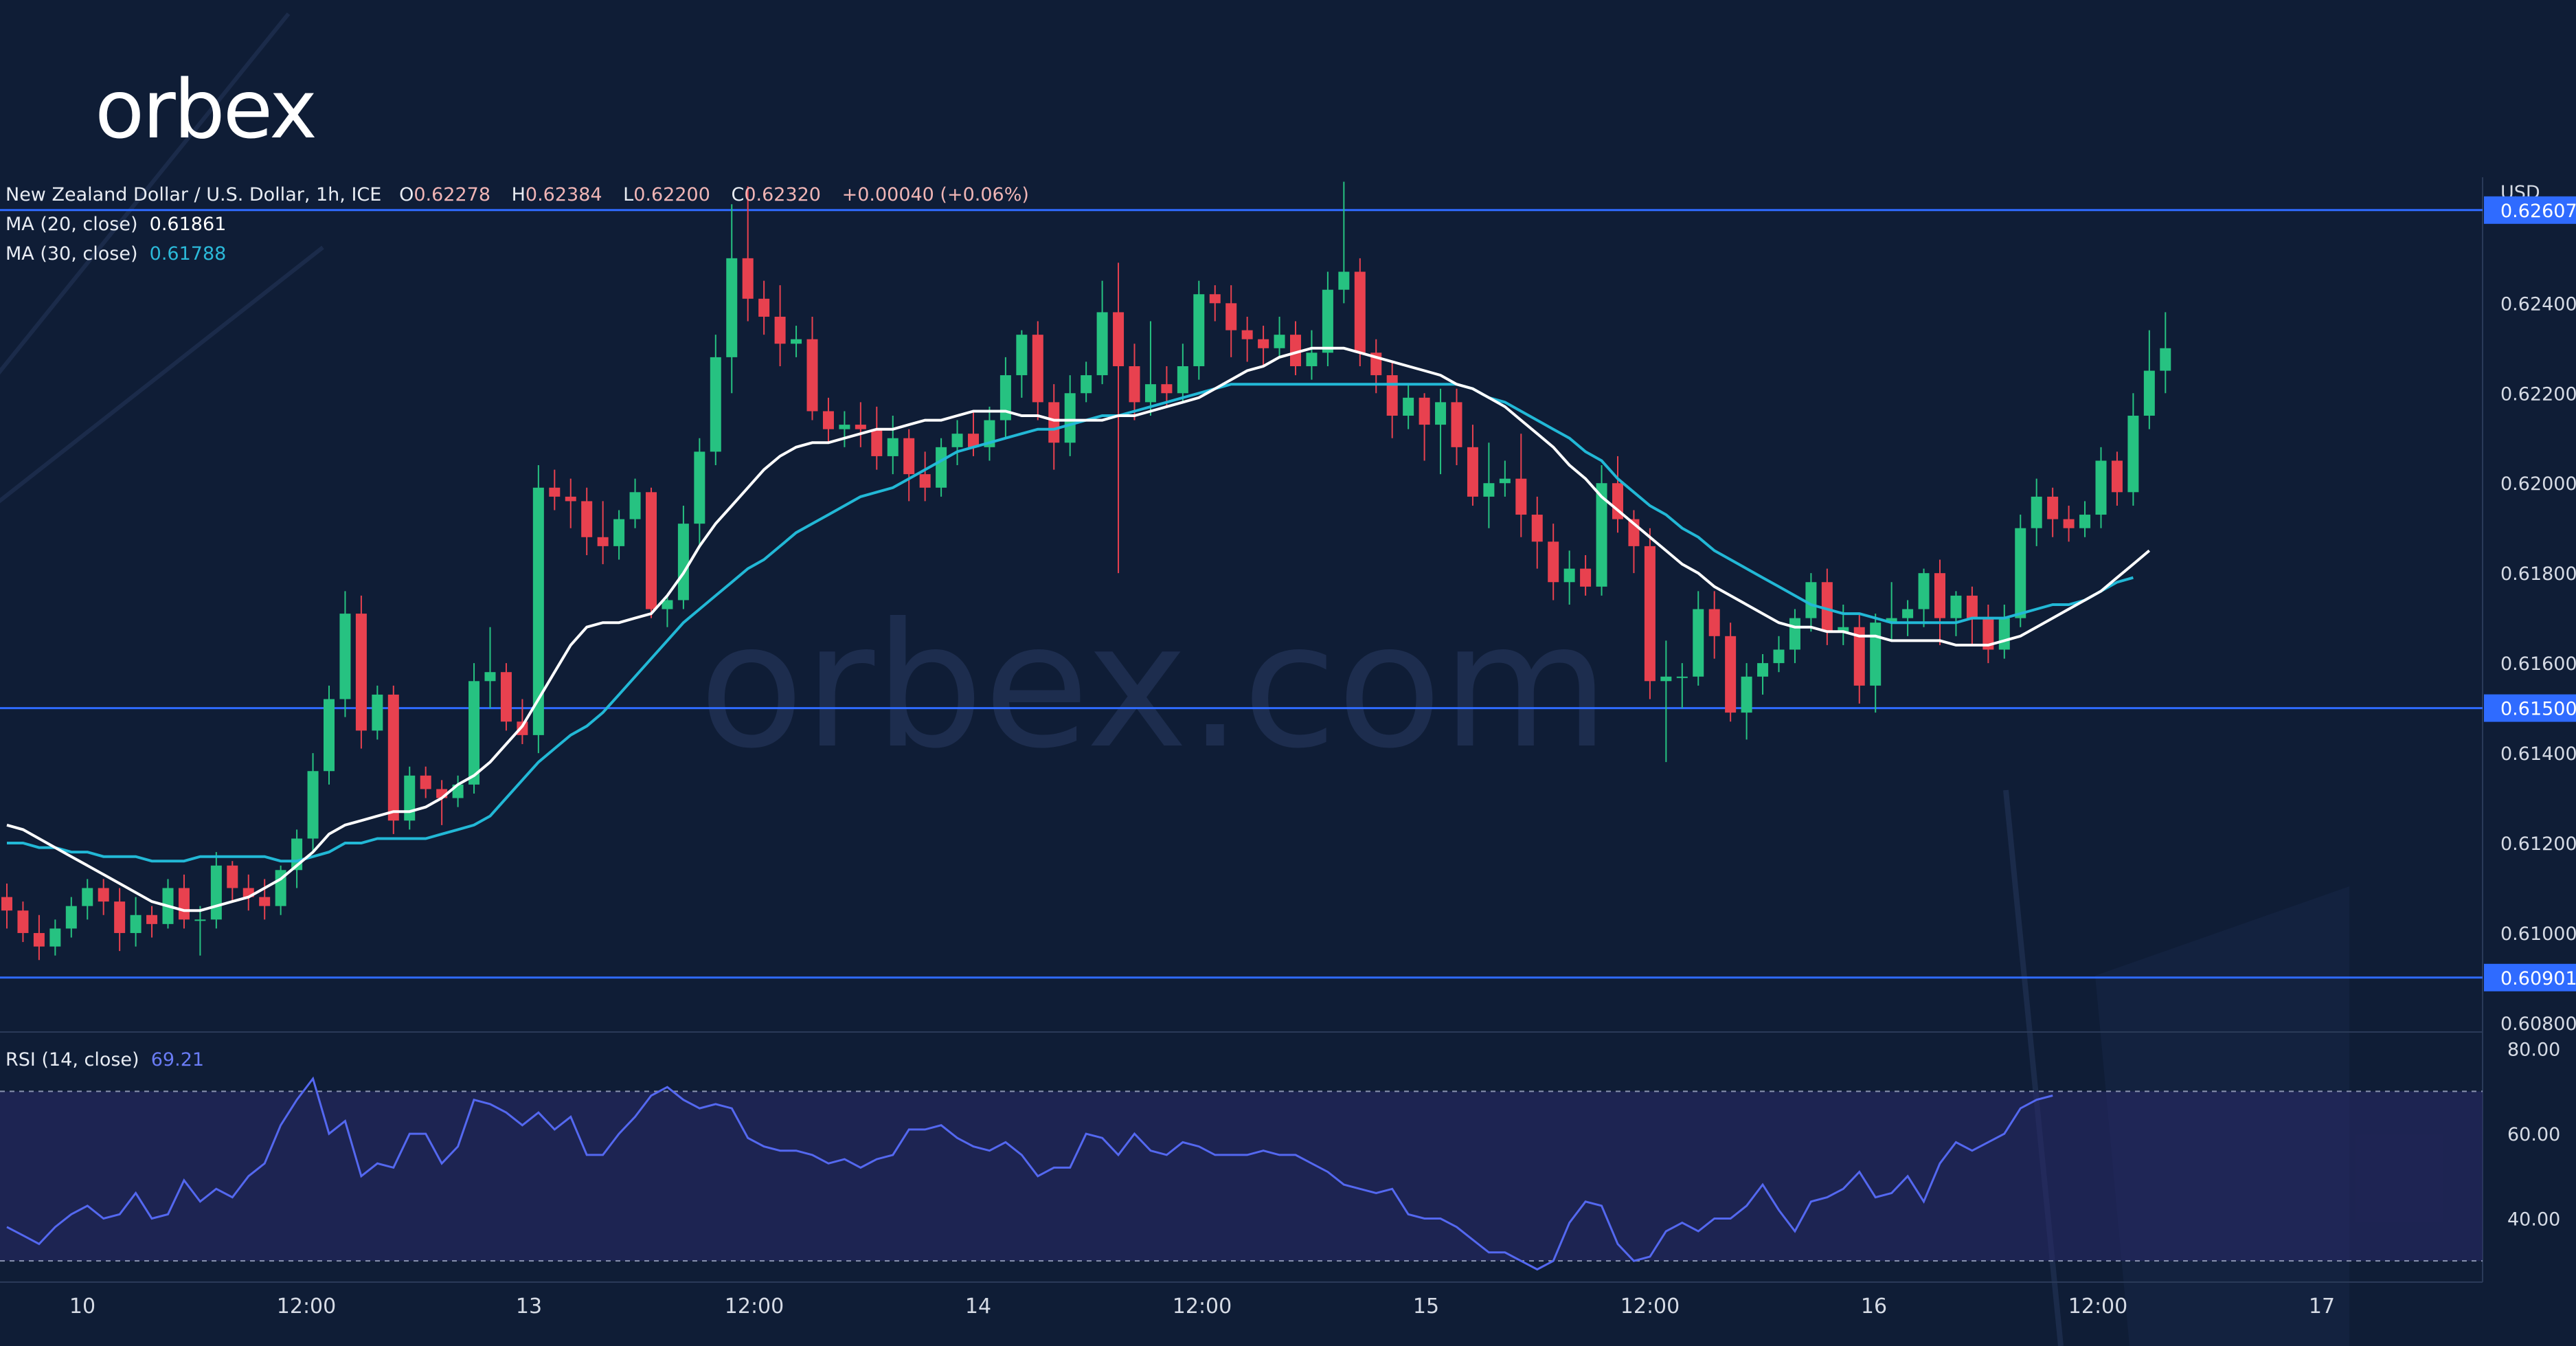 The height and width of the screenshot is (1346, 2576). I want to click on orbex-logo: orbex, so click(206, 109).